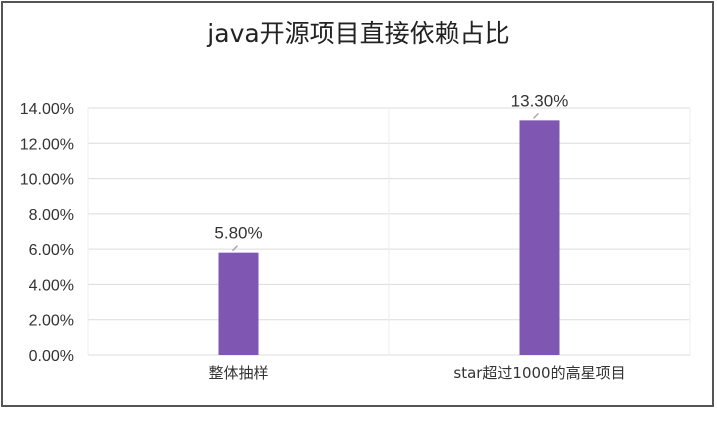  I want to click on y-tick-label: 10.00%, so click(47, 180).